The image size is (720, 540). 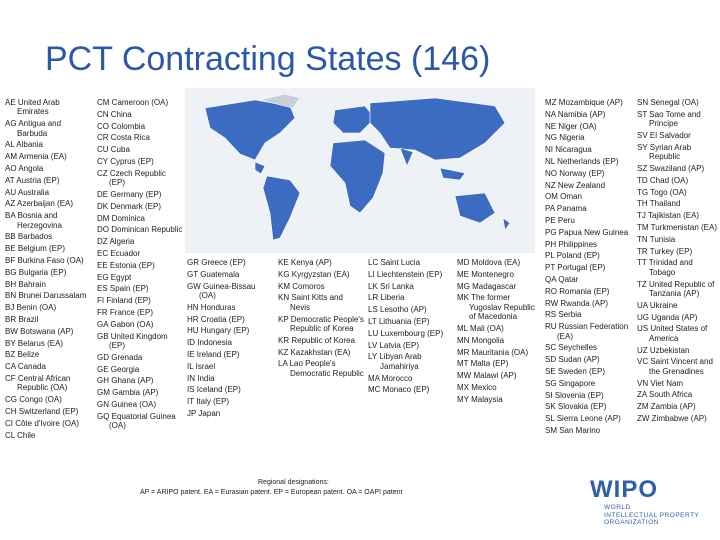 I want to click on country-entry: CZ Czech Republic (EP), so click(x=131, y=178).